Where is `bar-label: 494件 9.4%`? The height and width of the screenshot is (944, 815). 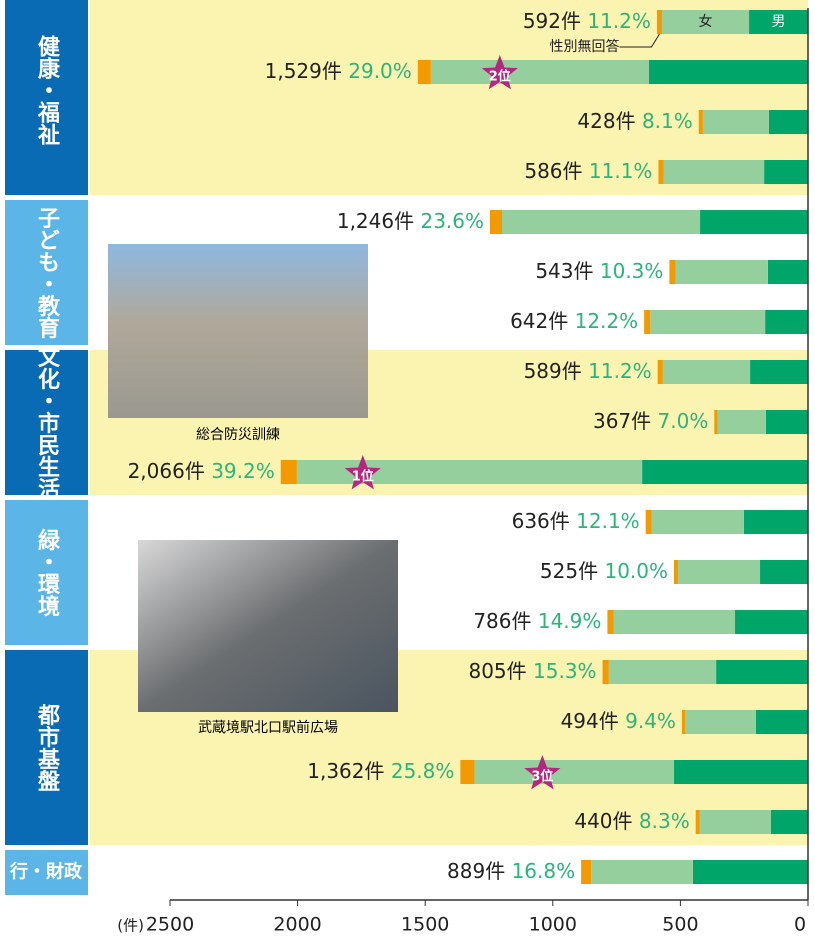
bar-label: 494件 9.4% is located at coordinates (618, 721).